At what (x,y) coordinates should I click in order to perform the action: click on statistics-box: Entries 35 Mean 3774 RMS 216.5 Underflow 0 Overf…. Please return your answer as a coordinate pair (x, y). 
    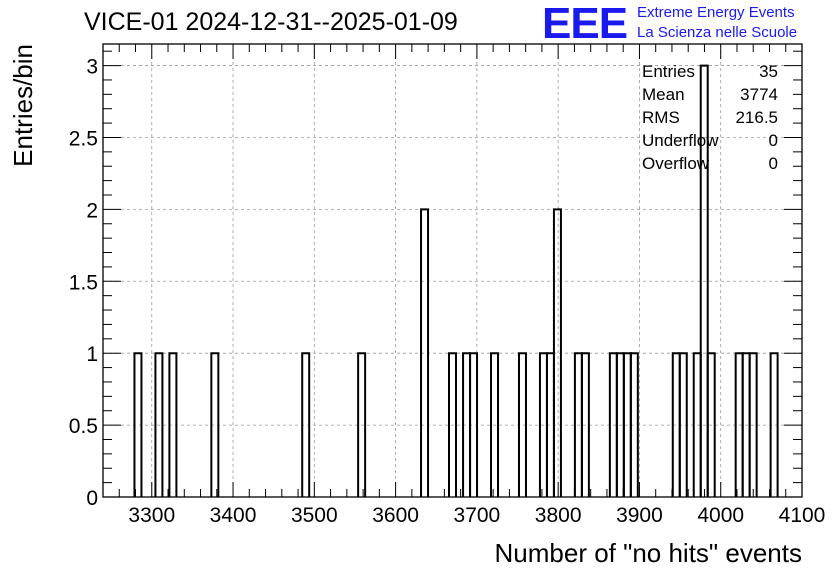
    Looking at the image, I should click on (710, 117).